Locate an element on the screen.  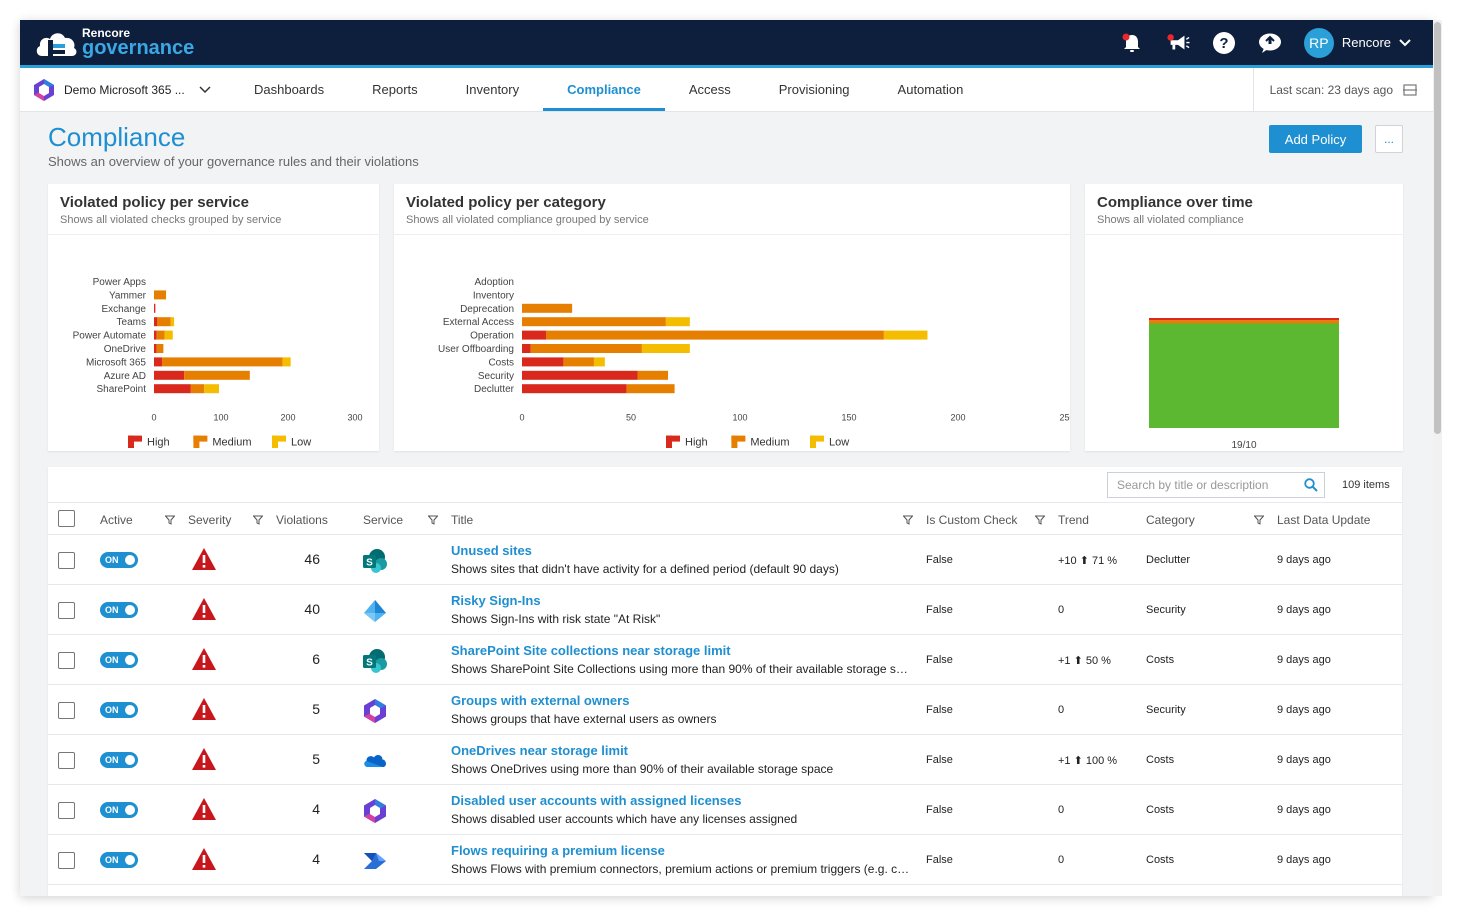
category-value: Security is located at coordinates (1166, 610).